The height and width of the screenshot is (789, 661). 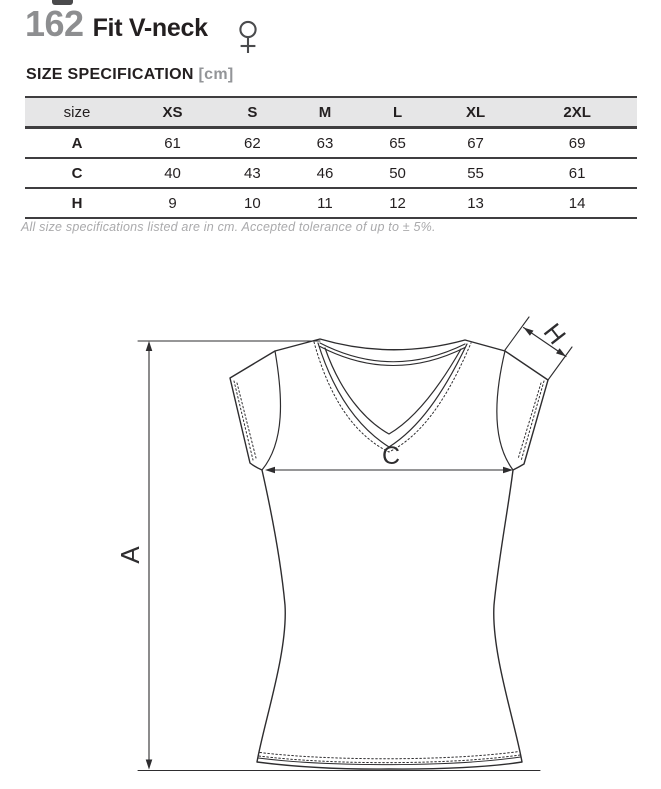 I want to click on left-sleeve-hem-stitch, so click(x=245, y=420).